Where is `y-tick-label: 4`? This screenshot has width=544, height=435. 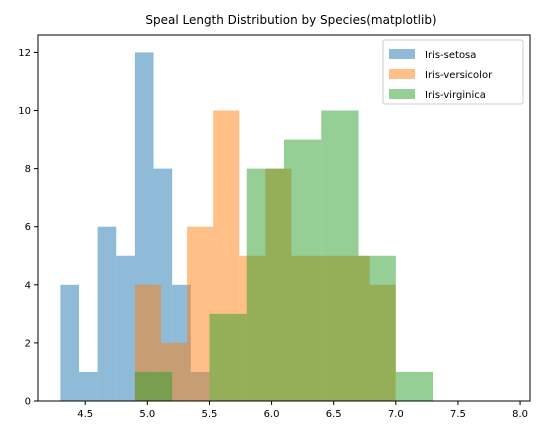
y-tick-label: 4 is located at coordinates (28, 285).